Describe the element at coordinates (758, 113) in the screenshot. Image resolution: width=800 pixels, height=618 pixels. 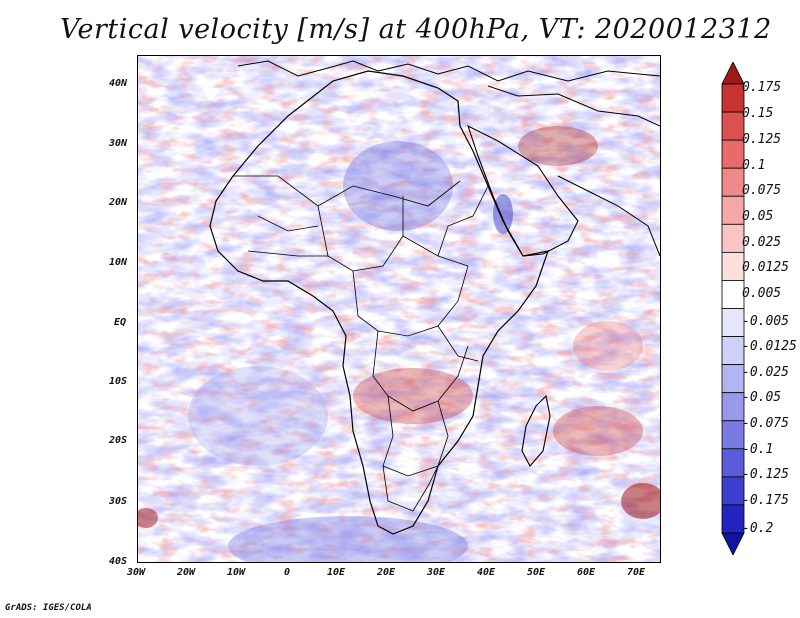
I see `colorbar-label: 0.15` at that location.